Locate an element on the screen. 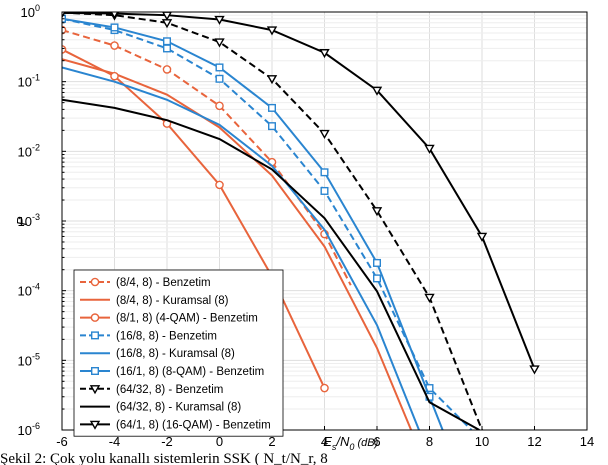 Image resolution: width=608 pixels, height=465 pixels. legend-item: (8/4, 8) - Benzetim is located at coordinates (145, 283).